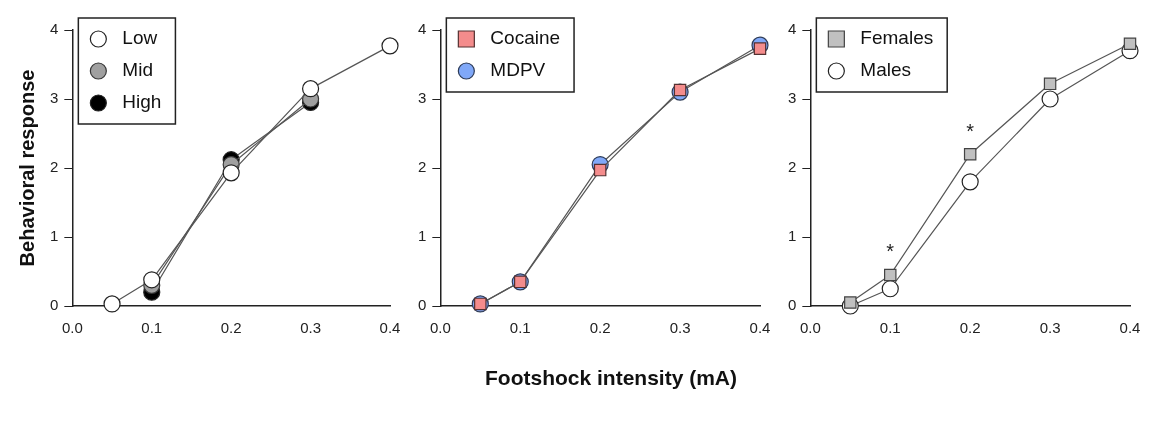 This screenshot has width=1162, height=428. I want to click on legend-label: Mid, so click(137, 70).